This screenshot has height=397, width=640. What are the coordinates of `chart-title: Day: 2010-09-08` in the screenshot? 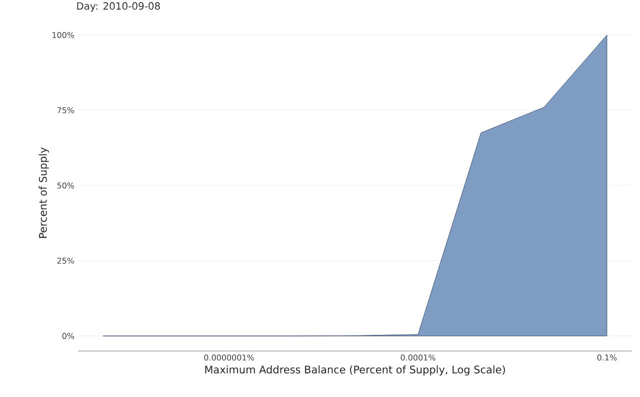 It's located at (118, 7).